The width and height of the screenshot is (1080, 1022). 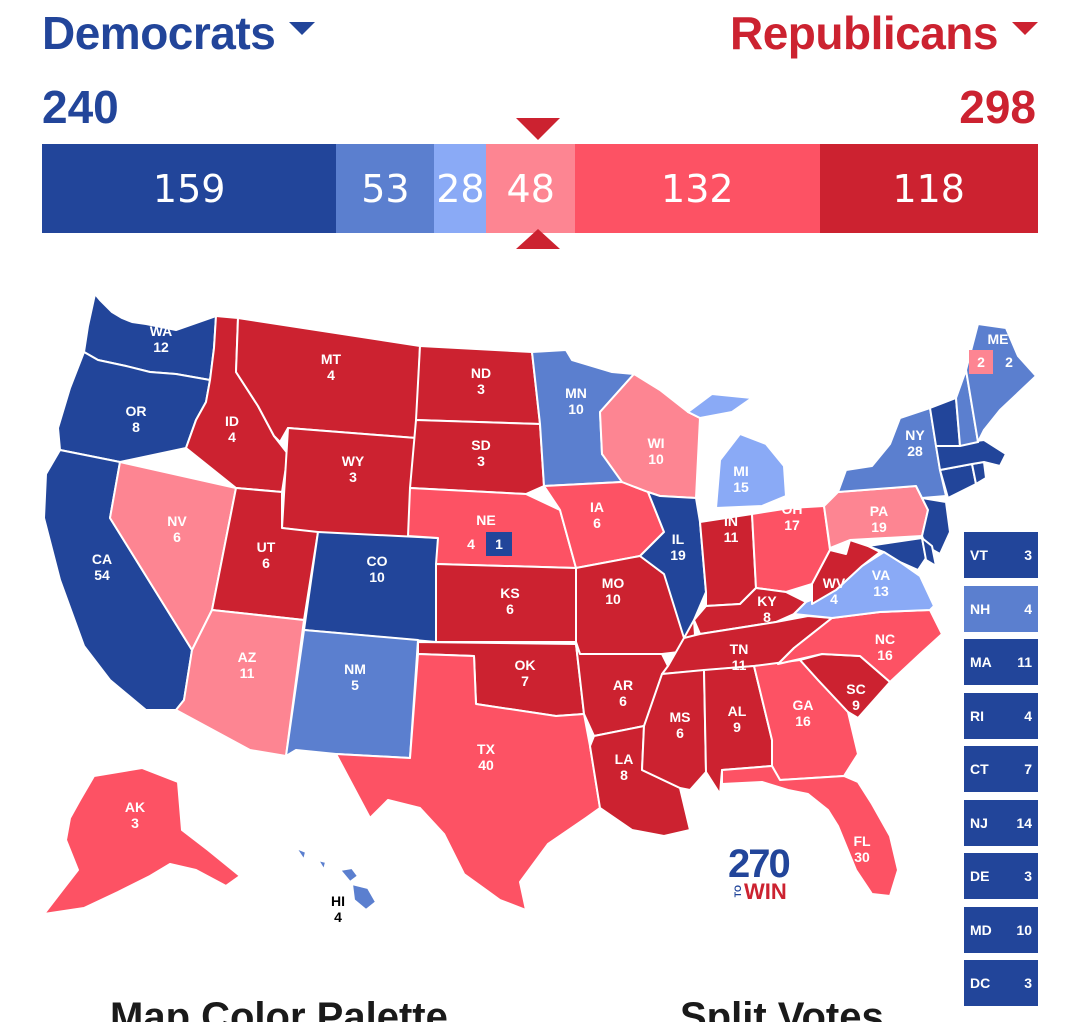 What do you see at coordinates (864, 33) in the screenshot?
I see `republicans-label: Republicans` at bounding box center [864, 33].